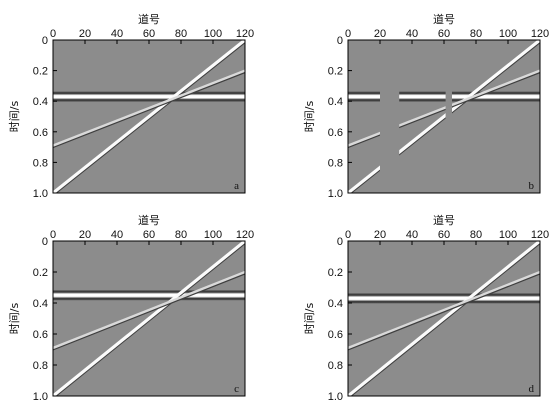  I want to click on panel-label: c, so click(236, 389).